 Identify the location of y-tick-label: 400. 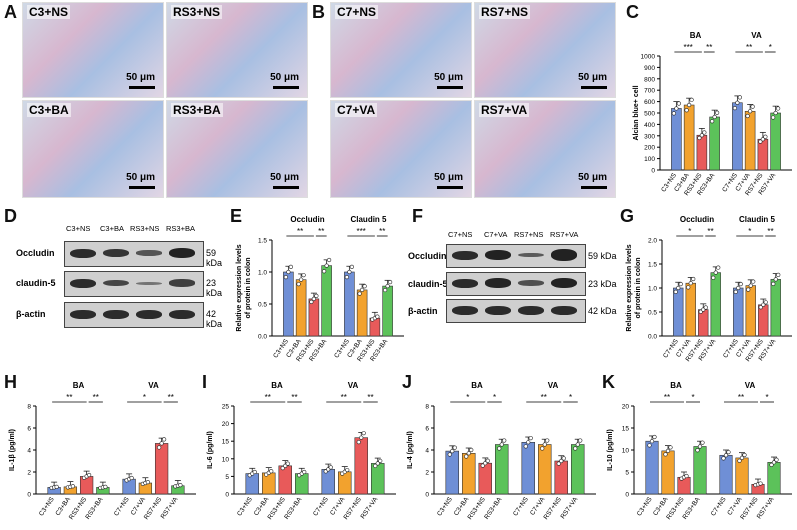
(649, 125).